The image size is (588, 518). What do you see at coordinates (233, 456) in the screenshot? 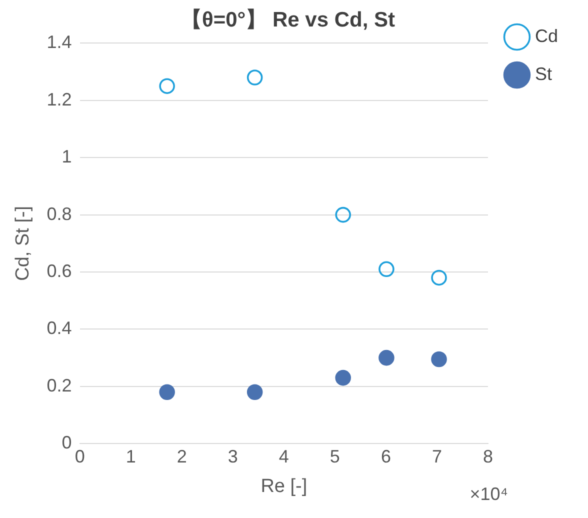
I see `x-tick-label: 3` at bounding box center [233, 456].